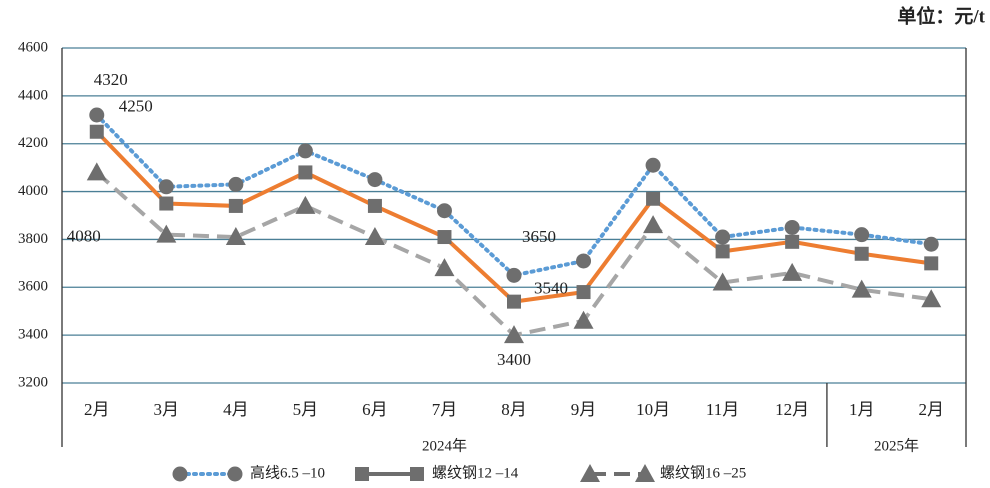 This screenshot has width=990, height=488. I want to click on y-tick-label: 4000, so click(33, 191).